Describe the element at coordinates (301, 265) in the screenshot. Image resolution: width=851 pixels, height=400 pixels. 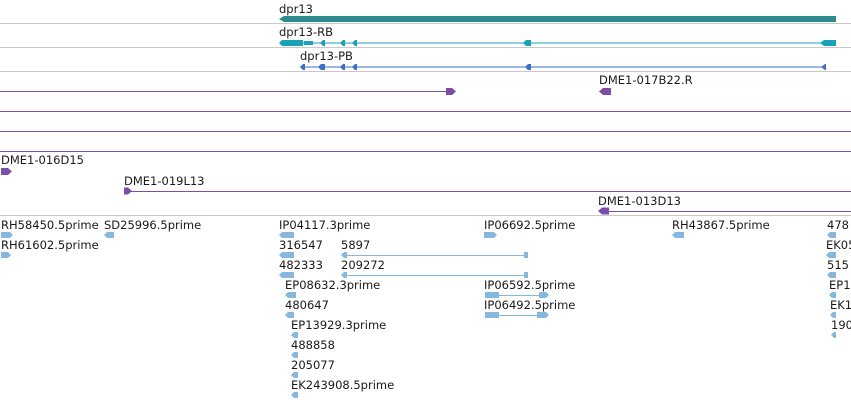
I see `est-label: 482333` at that location.